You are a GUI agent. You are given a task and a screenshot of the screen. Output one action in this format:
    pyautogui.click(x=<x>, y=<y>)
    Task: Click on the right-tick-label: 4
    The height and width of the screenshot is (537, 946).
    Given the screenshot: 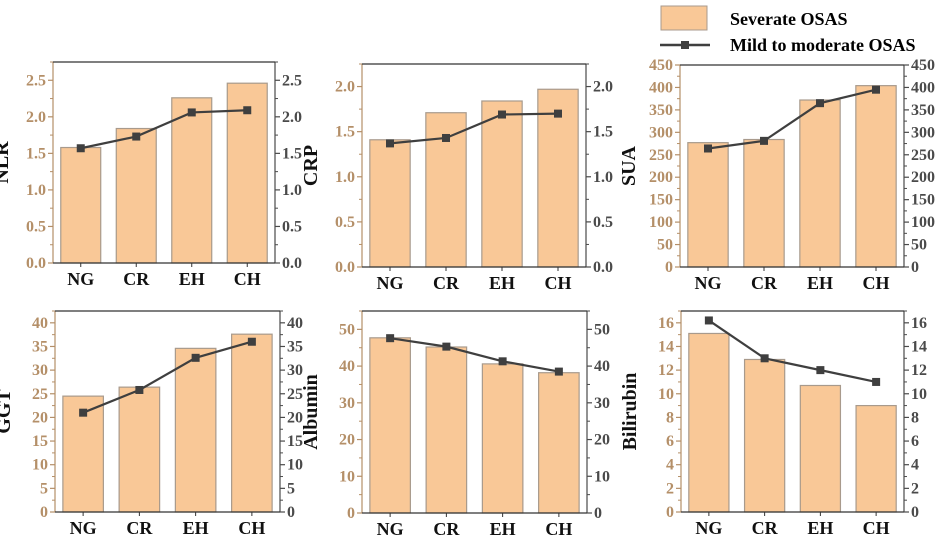 What is the action you would take?
    pyautogui.click(x=915, y=465)
    